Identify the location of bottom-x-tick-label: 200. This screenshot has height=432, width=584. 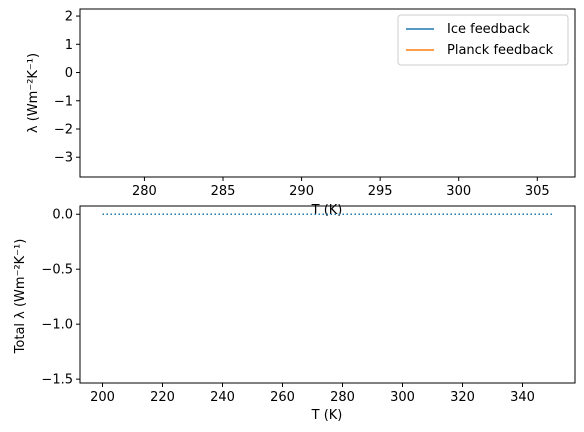
(102, 397).